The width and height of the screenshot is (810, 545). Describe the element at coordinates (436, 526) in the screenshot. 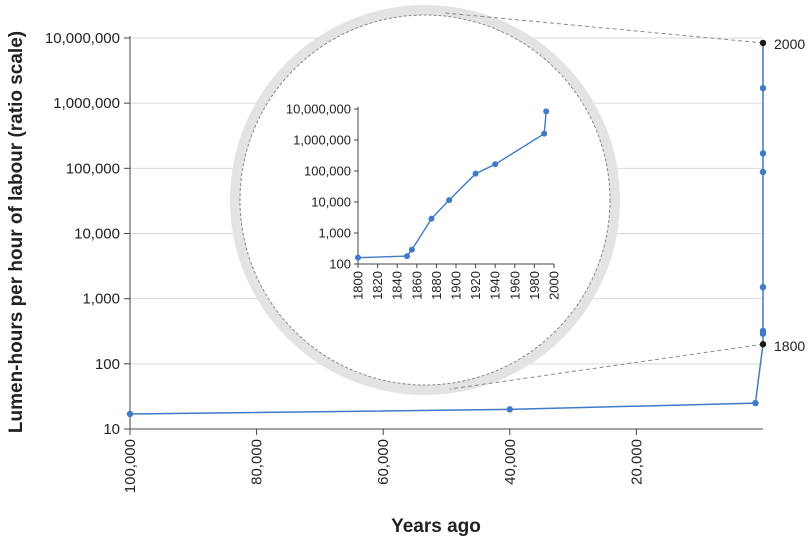

I see `x-axis-title: Years ago` at that location.